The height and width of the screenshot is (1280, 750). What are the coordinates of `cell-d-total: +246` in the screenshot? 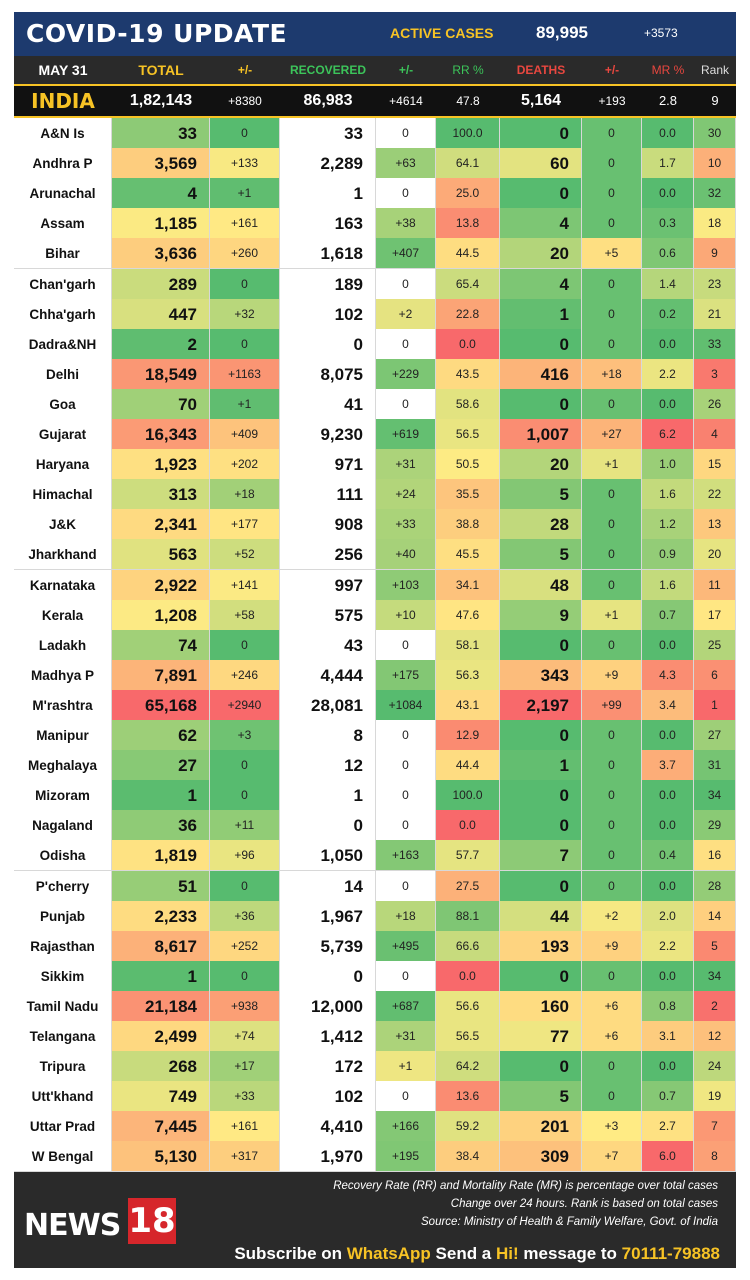 It's located at (245, 675).